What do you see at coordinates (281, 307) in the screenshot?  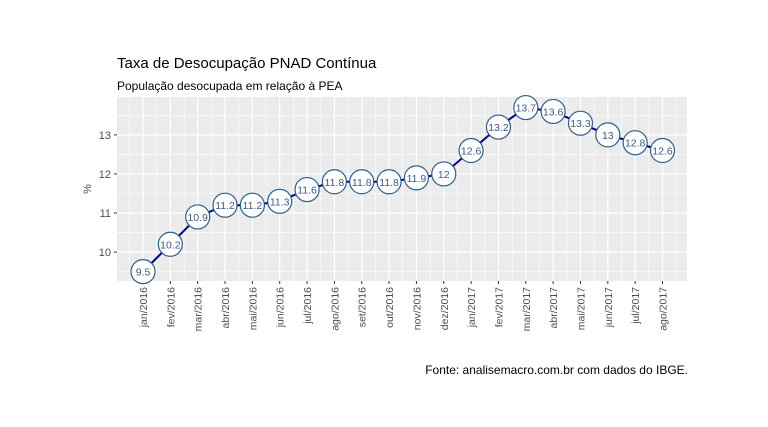 I see `x-tick-label: jun/2016` at bounding box center [281, 307].